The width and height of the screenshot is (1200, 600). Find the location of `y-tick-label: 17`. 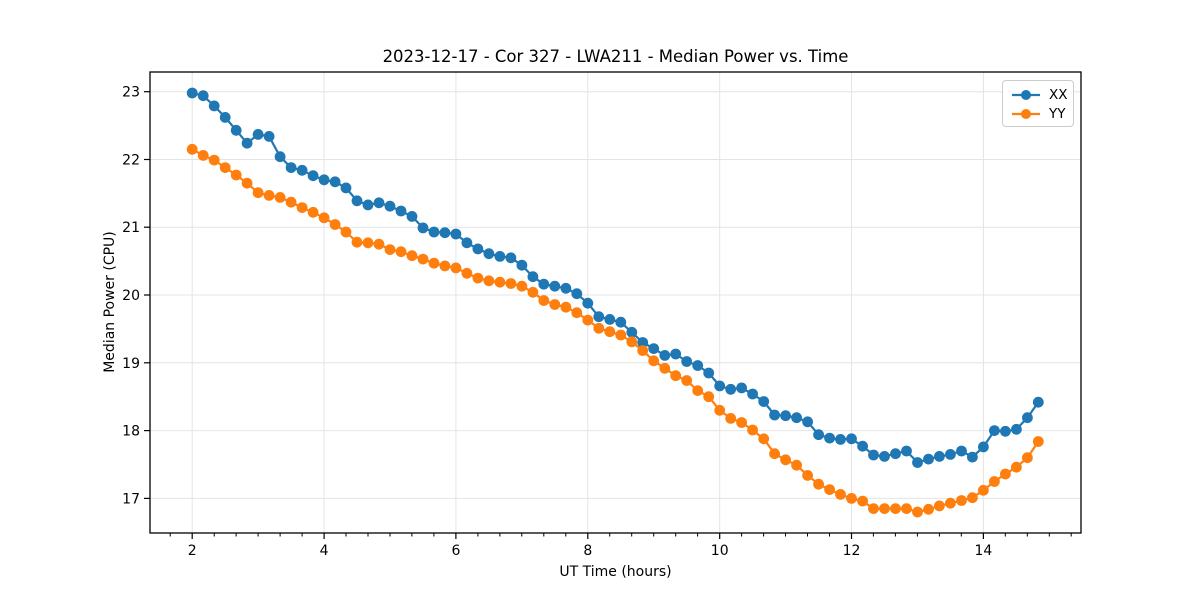

y-tick-label: 17 is located at coordinates (131, 499).